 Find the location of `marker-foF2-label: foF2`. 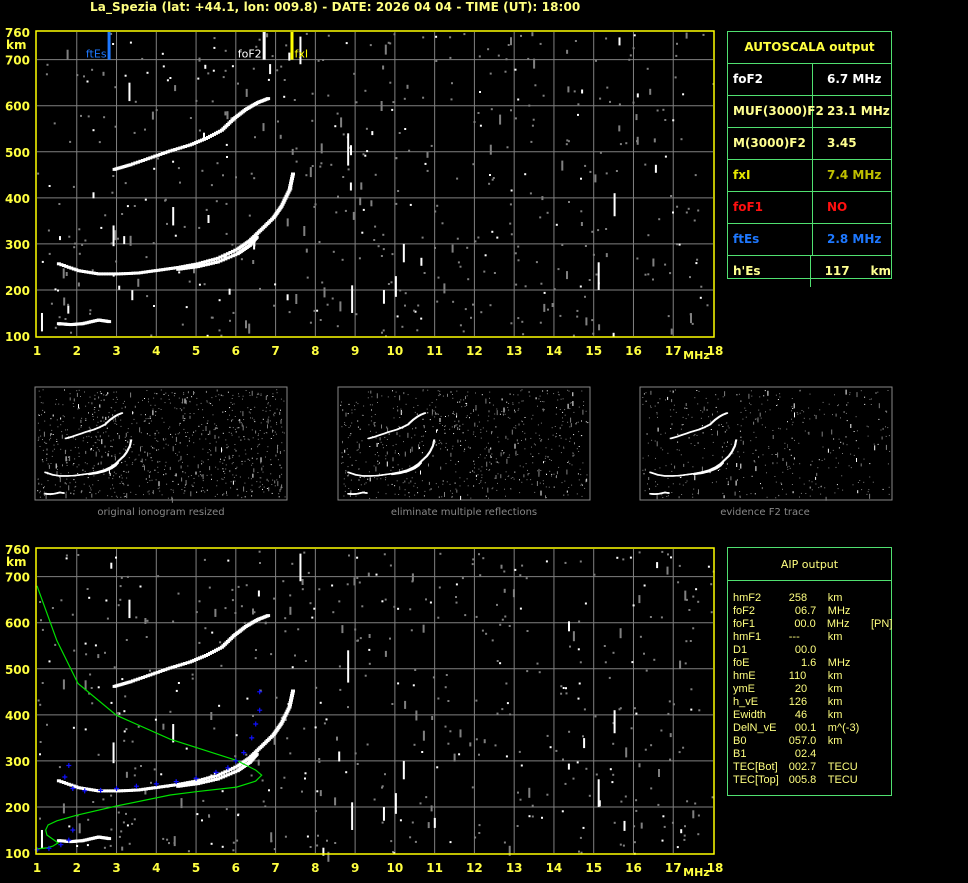

marker-foF2-label: foF2 is located at coordinates (250, 54).